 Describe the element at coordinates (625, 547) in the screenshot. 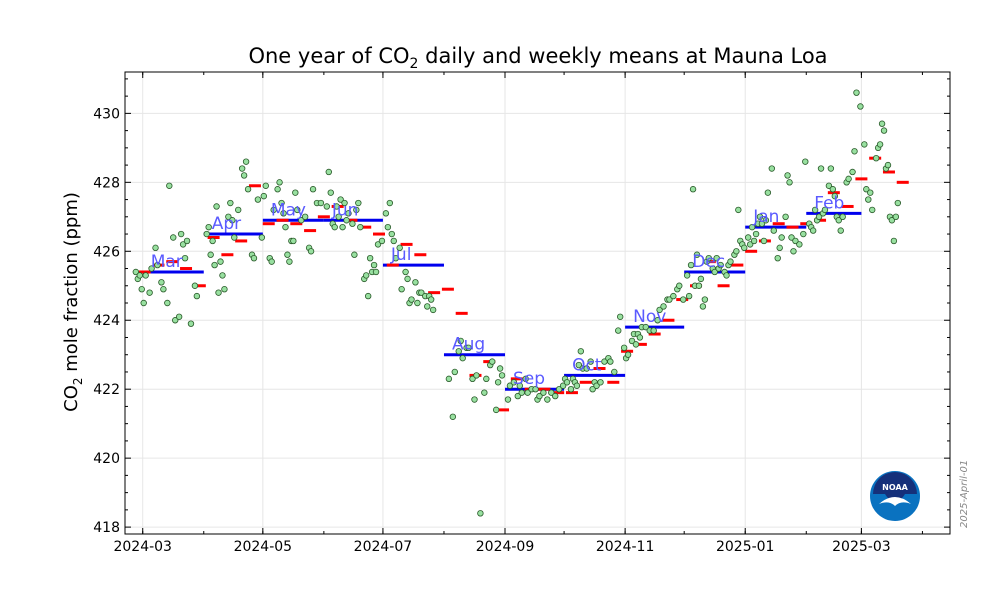

I see `x-tick-label: 2024-11` at that location.